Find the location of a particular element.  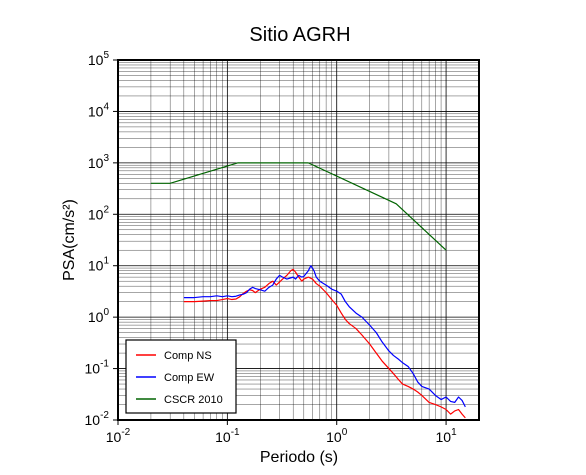

series-line-cscr-2010 is located at coordinates (298, 206).